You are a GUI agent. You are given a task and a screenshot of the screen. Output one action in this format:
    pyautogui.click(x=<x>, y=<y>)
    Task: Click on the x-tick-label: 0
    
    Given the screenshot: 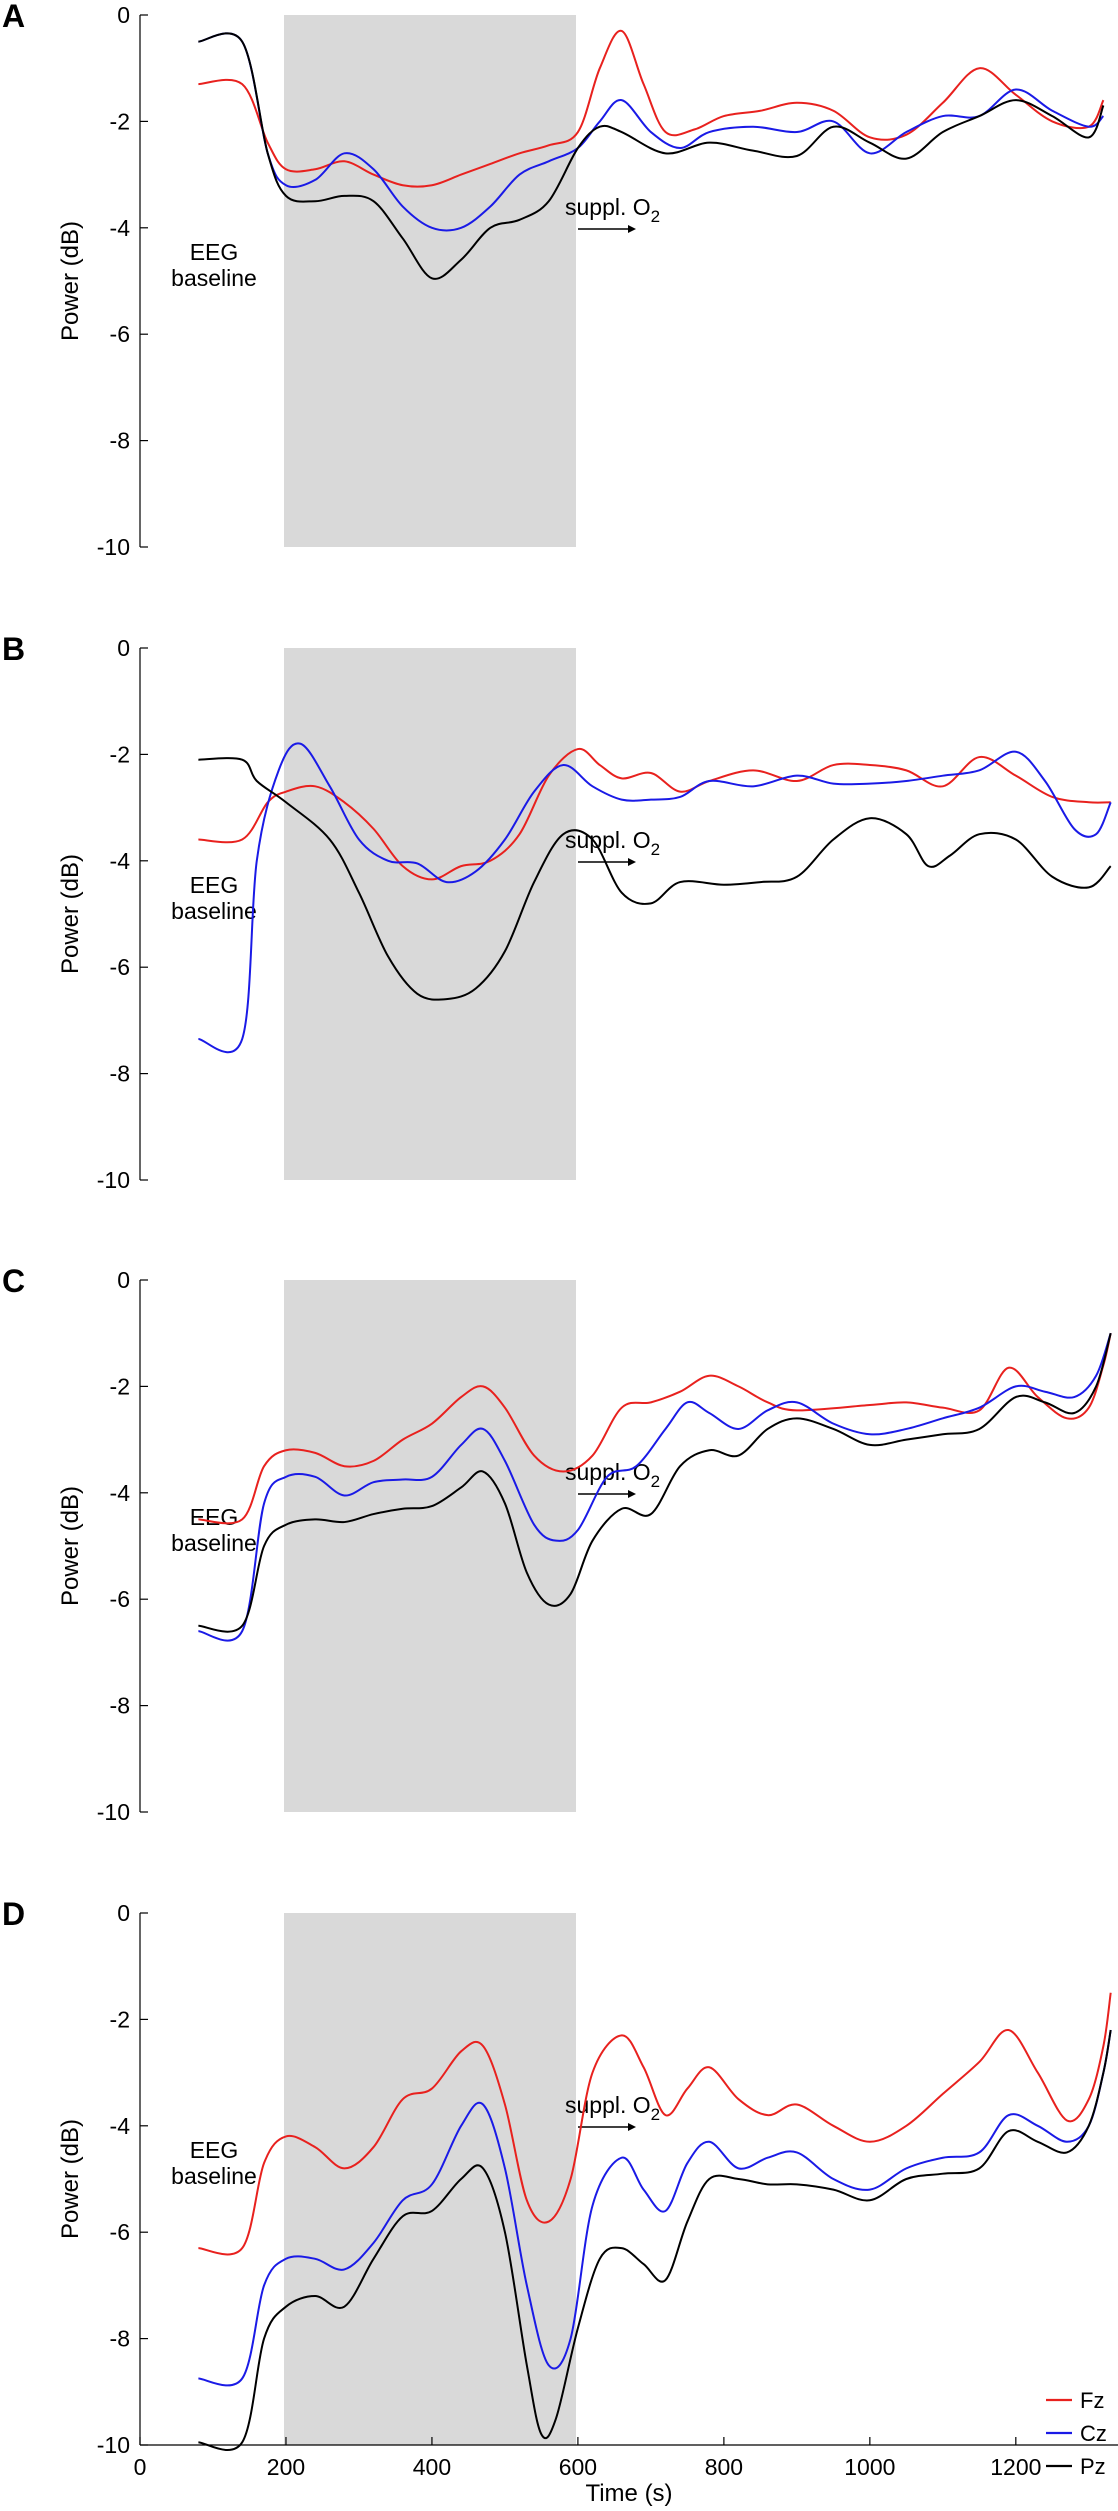 What is the action you would take?
    pyautogui.click(x=140, y=2467)
    